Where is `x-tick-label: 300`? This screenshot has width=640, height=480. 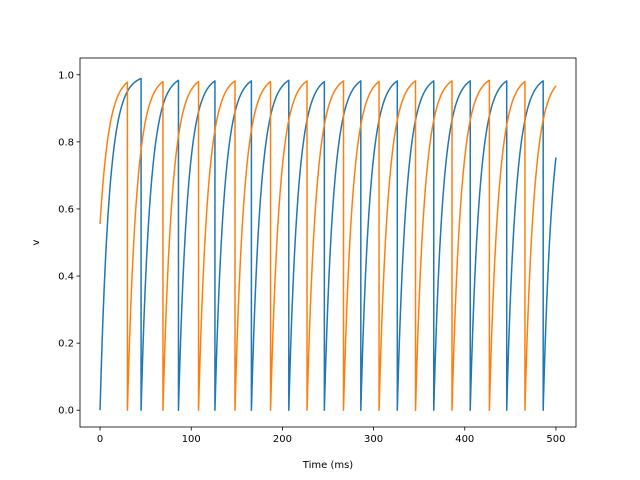 x-tick-label: 300 is located at coordinates (373, 439).